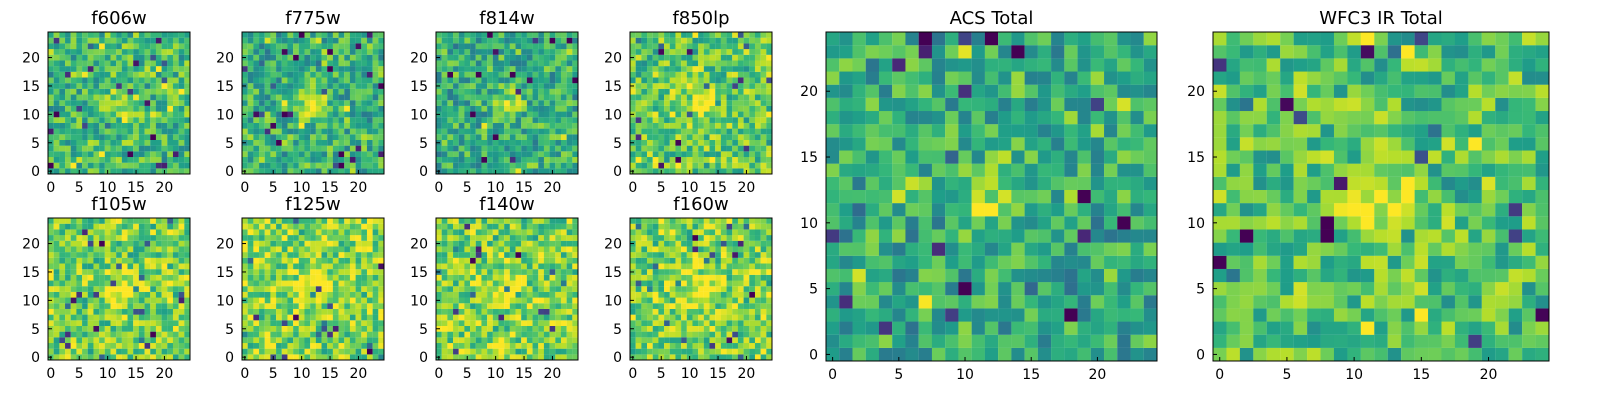  Describe the element at coordinates (312, 18) in the screenshot. I see `panel-title-f775w: f775w` at that location.